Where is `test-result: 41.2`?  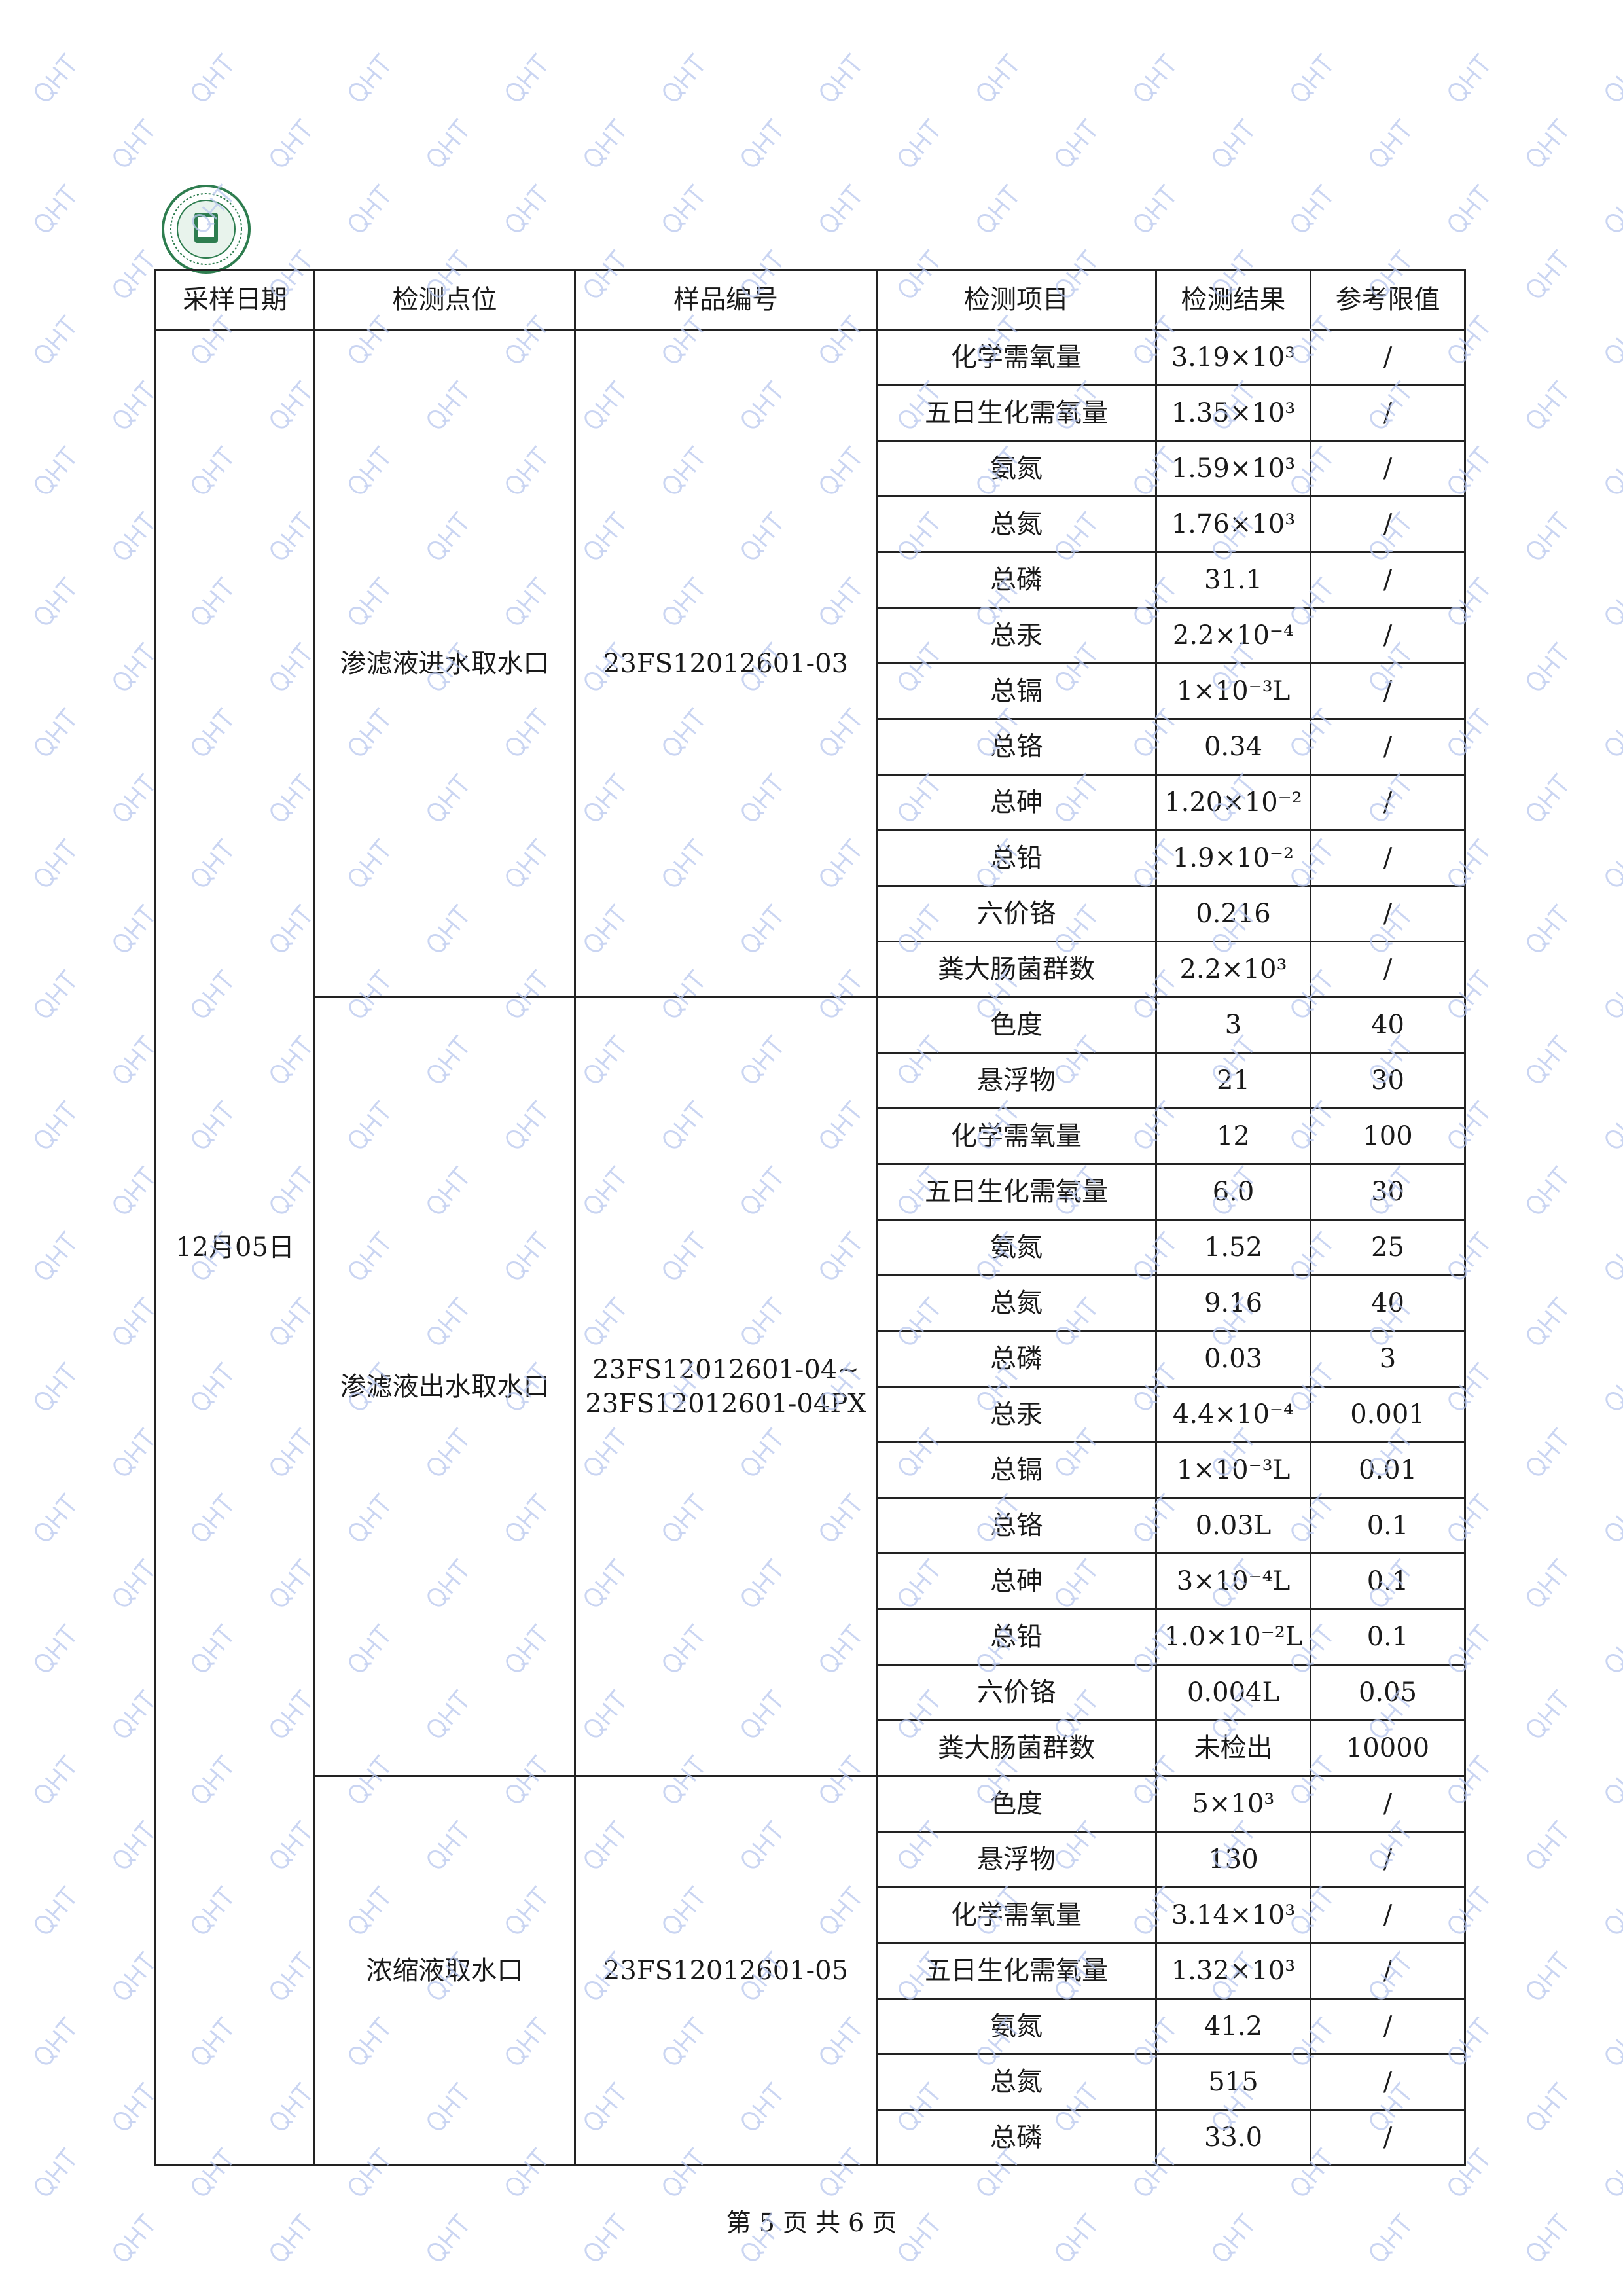
test-result: 41.2 is located at coordinates (1233, 2026).